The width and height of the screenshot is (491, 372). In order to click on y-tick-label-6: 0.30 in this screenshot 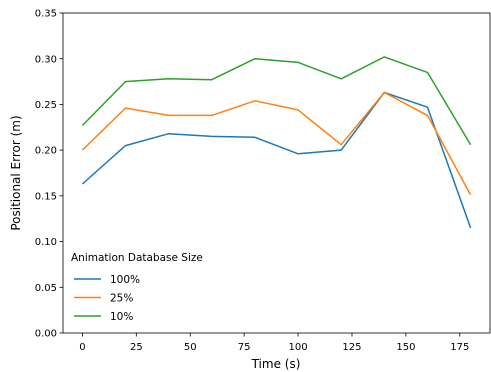, I will do `click(46, 59)`.